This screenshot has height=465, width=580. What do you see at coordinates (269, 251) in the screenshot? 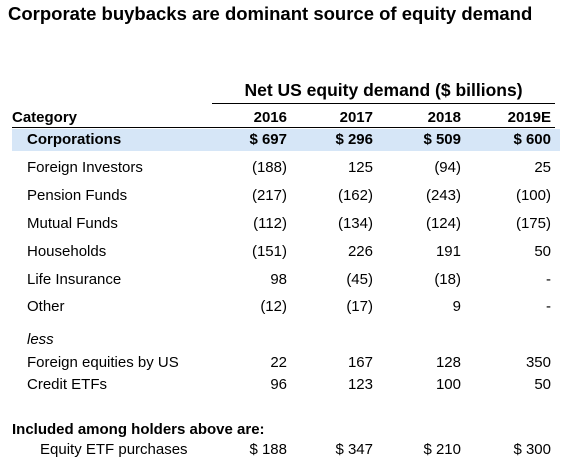
I see `cell: (151)` at bounding box center [269, 251].